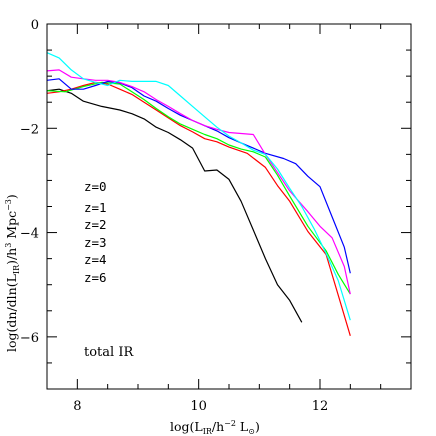 The height and width of the screenshot is (436, 436). What do you see at coordinates (95, 224) in the screenshot?
I see `legend-entry-z2: z=2` at bounding box center [95, 224].